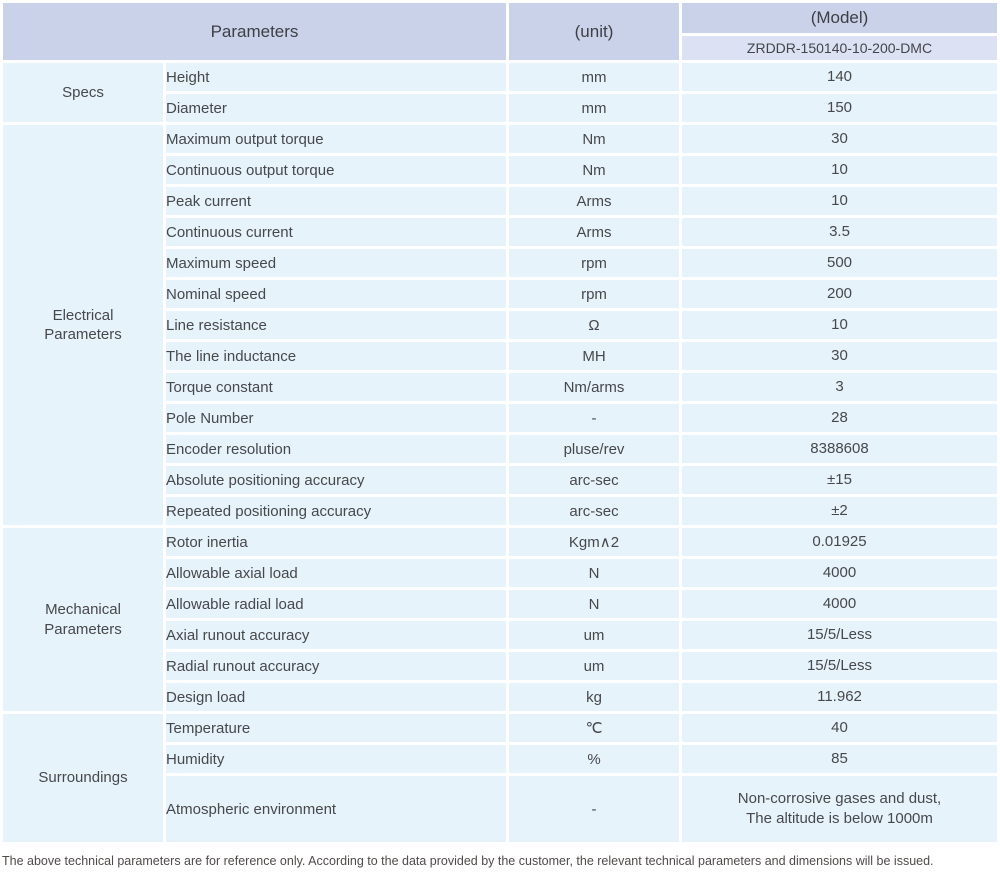 The image size is (1000, 877). Describe the element at coordinates (839, 542) in the screenshot. I see `value-cell: 0.01925` at that location.